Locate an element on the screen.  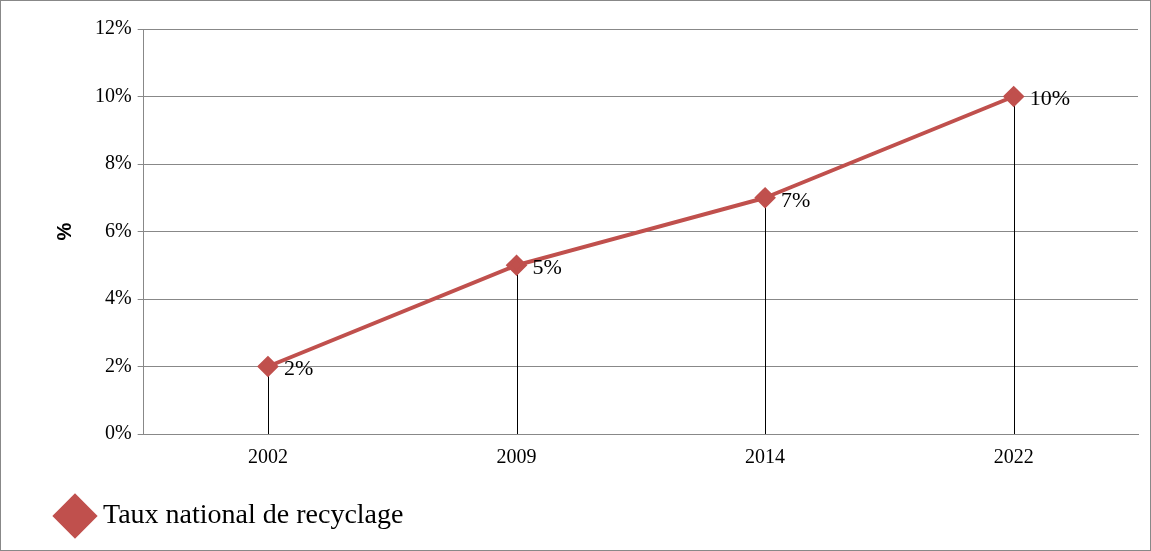
y-tick-label: 12% is located at coordinates (113, 27).